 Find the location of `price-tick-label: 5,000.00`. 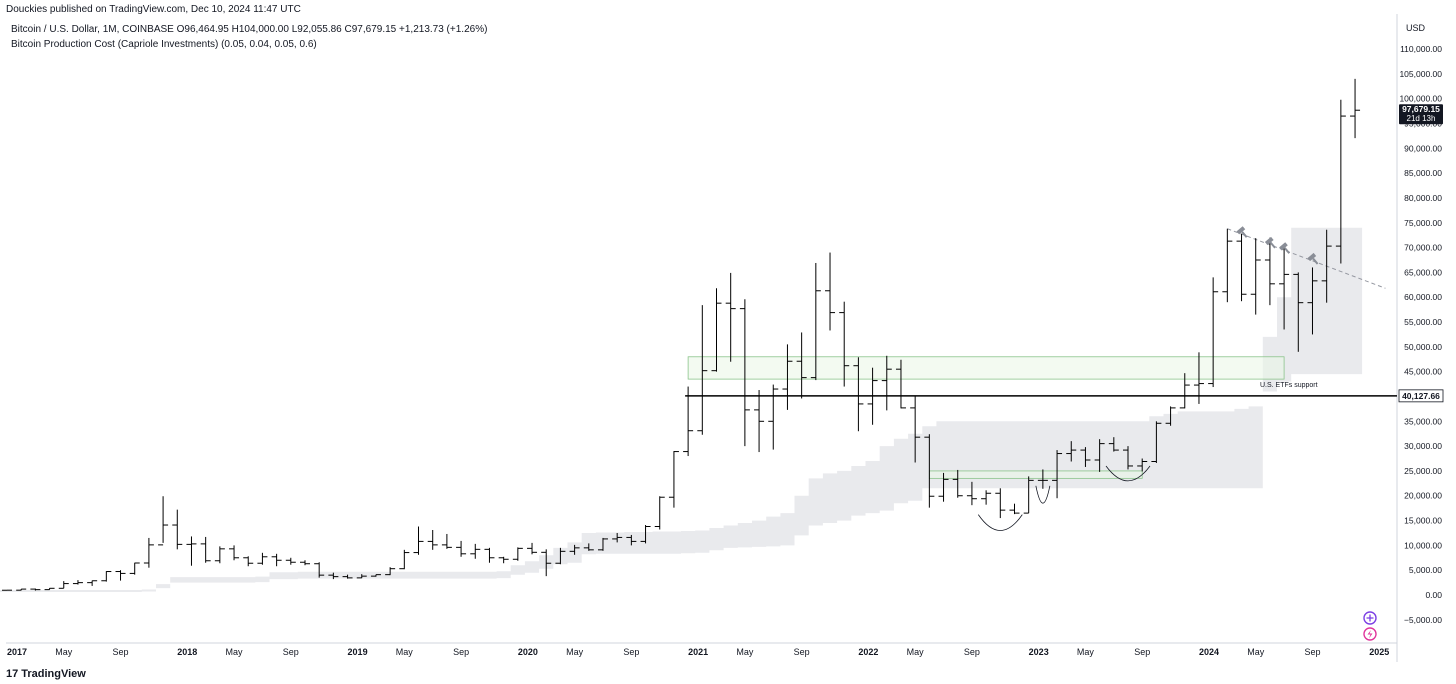

price-tick-label: 5,000.00 is located at coordinates (1425, 570).